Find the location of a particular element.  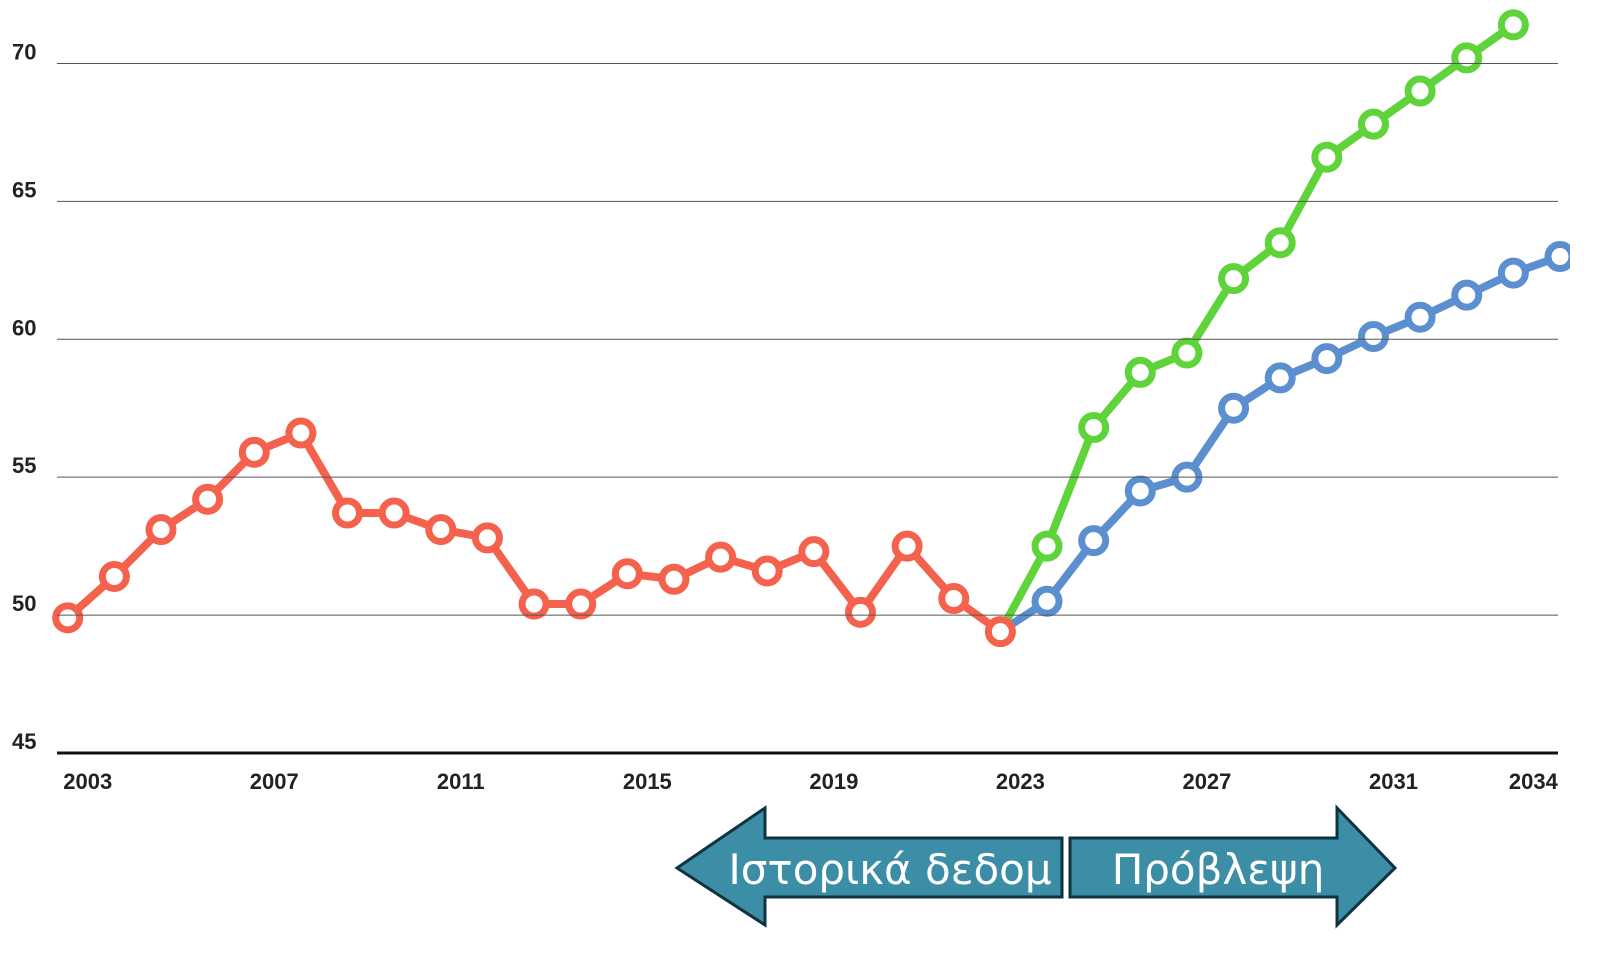

y-tick-label: 50 is located at coordinates (24, 603).